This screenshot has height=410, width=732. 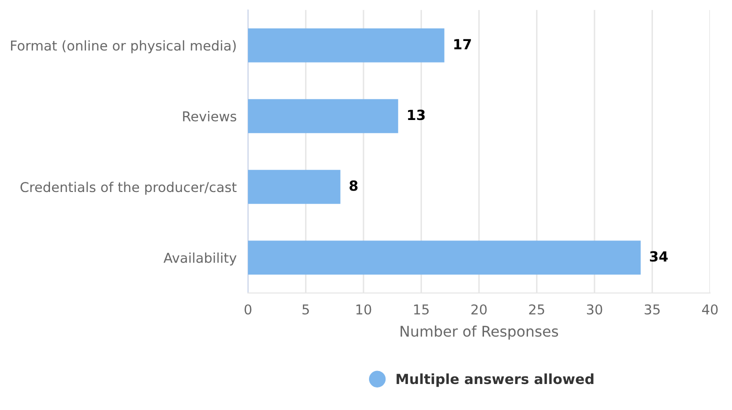 What do you see at coordinates (659, 256) in the screenshot?
I see `data-label: 34` at bounding box center [659, 256].